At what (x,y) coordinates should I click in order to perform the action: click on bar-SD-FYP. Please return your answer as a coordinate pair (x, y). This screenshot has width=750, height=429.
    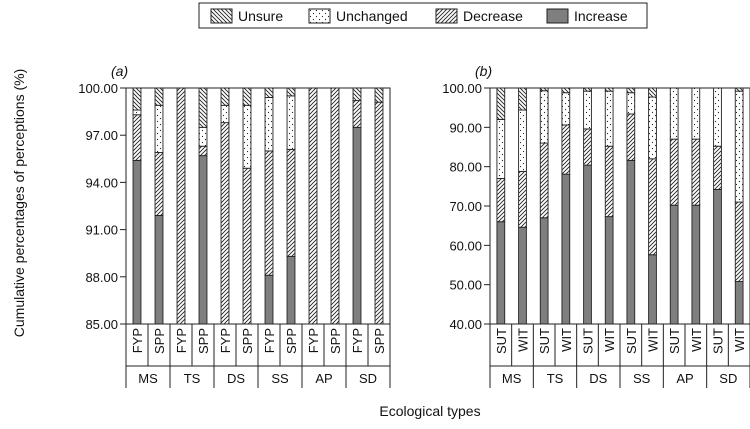
    Looking at the image, I should click on (357, 206).